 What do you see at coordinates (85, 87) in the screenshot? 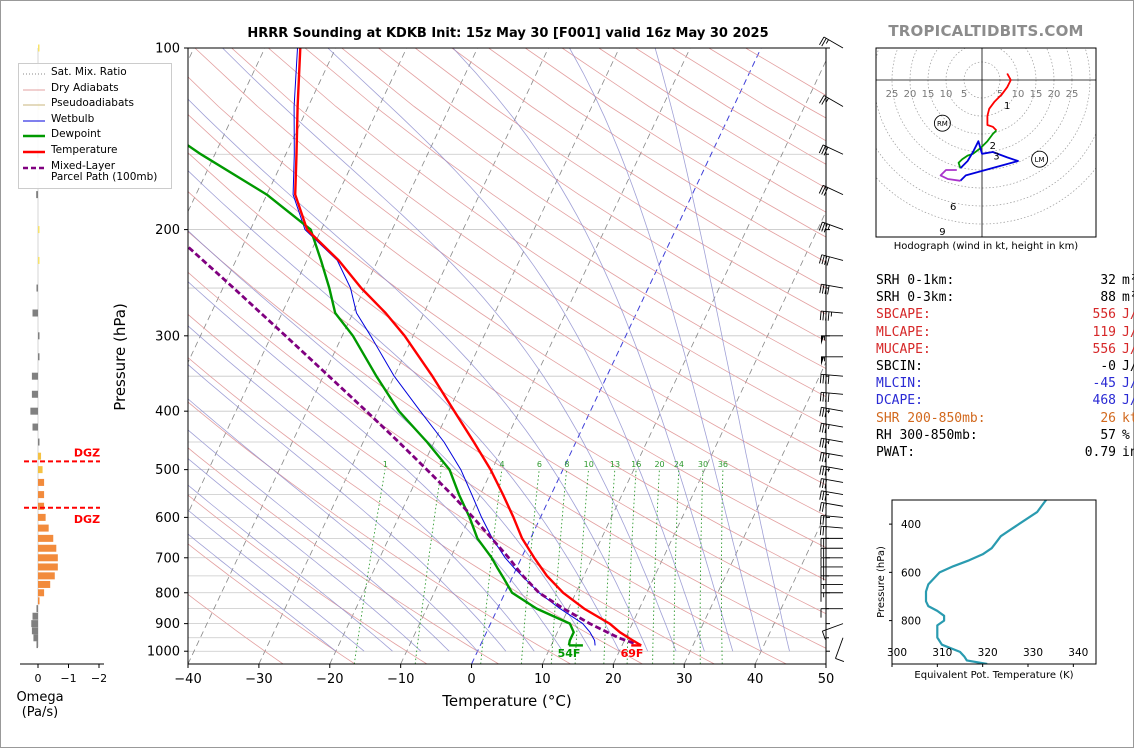
I see `legend-label: Dry Adiabats` at bounding box center [85, 87].